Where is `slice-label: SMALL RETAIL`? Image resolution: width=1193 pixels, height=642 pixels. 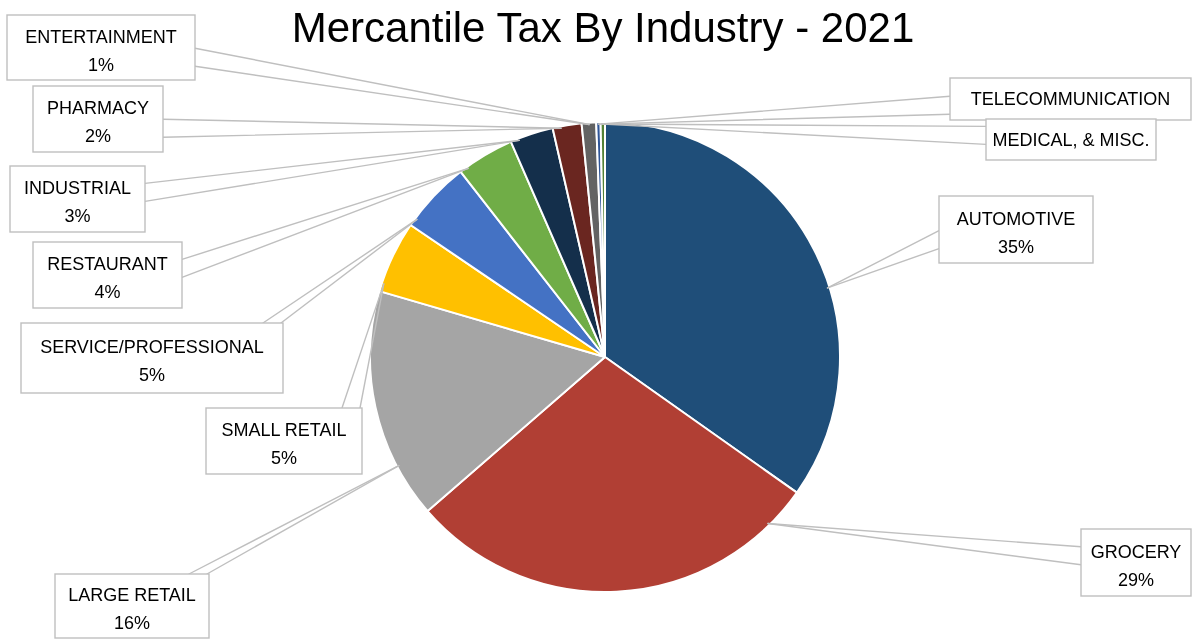
slice-label: SMALL RETAIL is located at coordinates (284, 430).